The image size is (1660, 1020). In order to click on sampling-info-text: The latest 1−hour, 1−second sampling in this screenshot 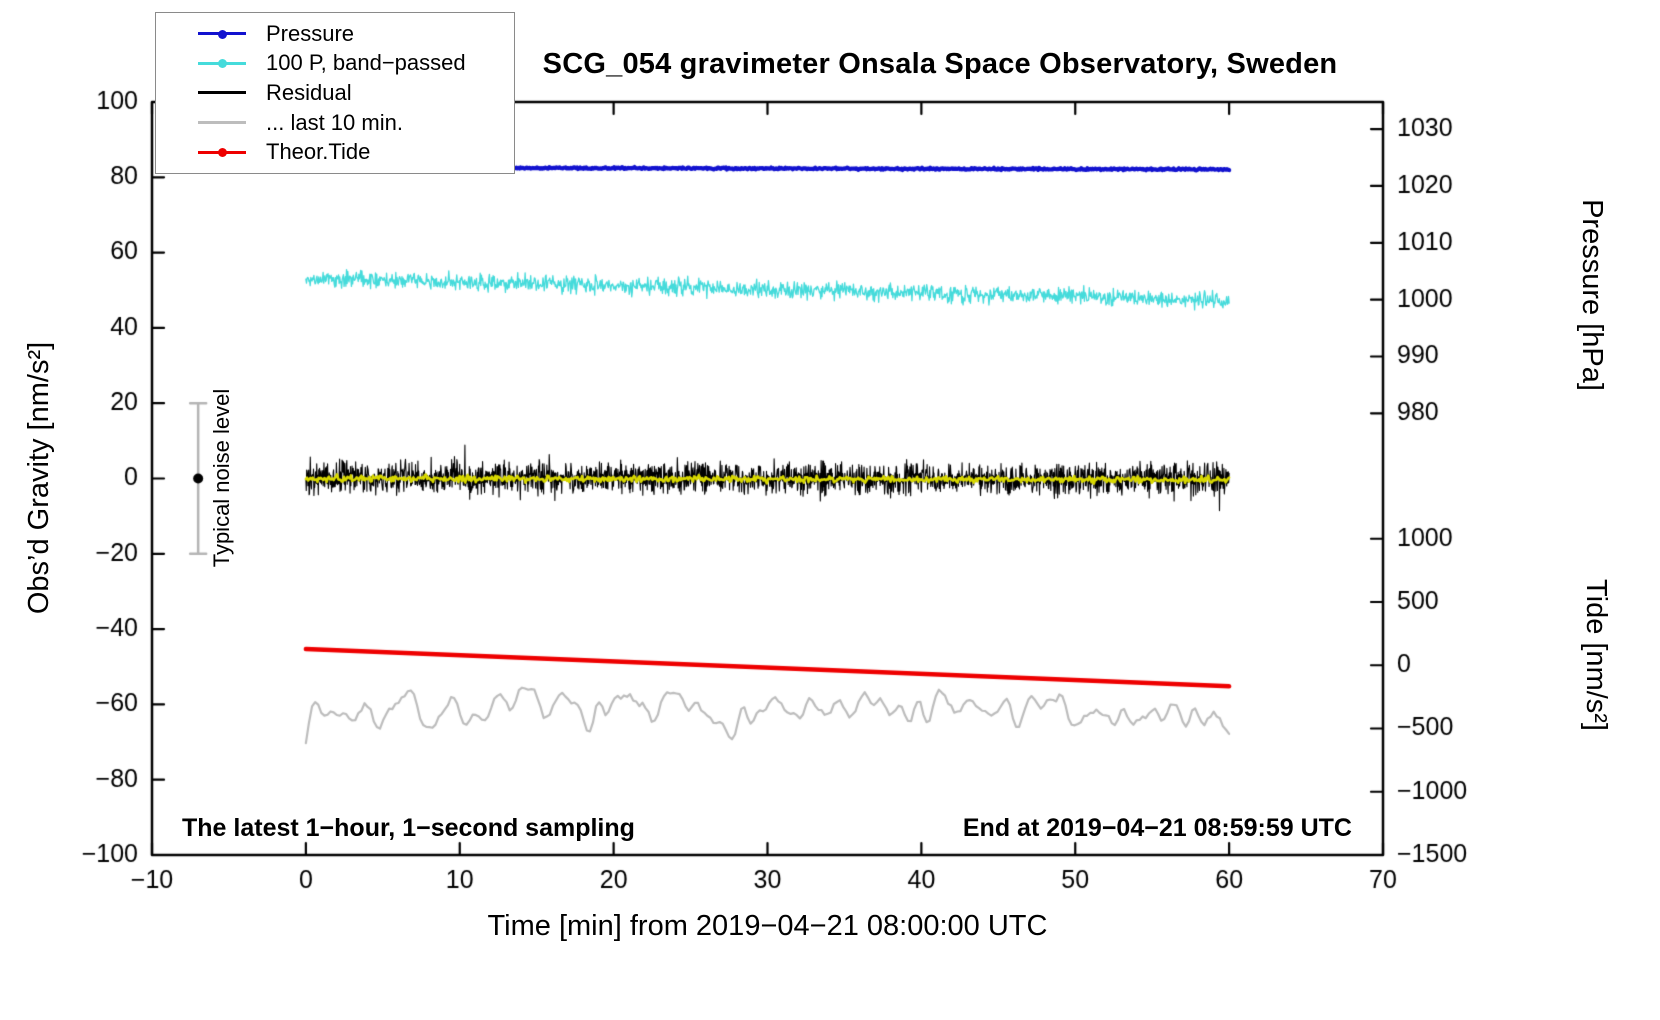, I will do `click(408, 828)`.